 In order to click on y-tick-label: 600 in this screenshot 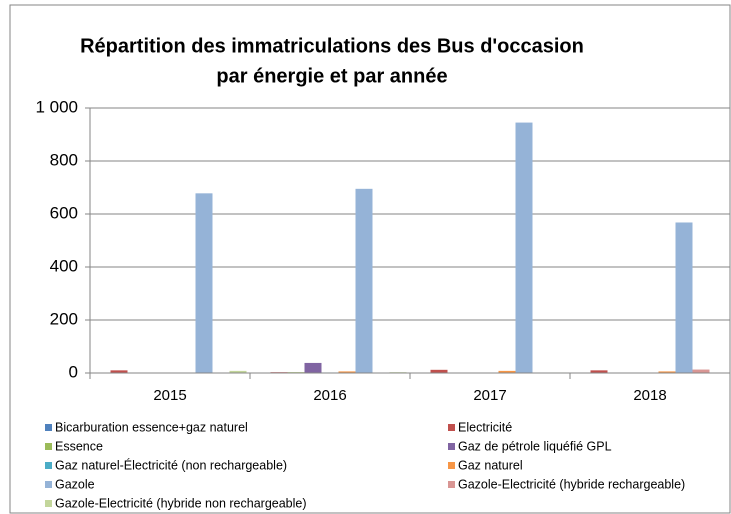, I will do `click(64, 212)`.